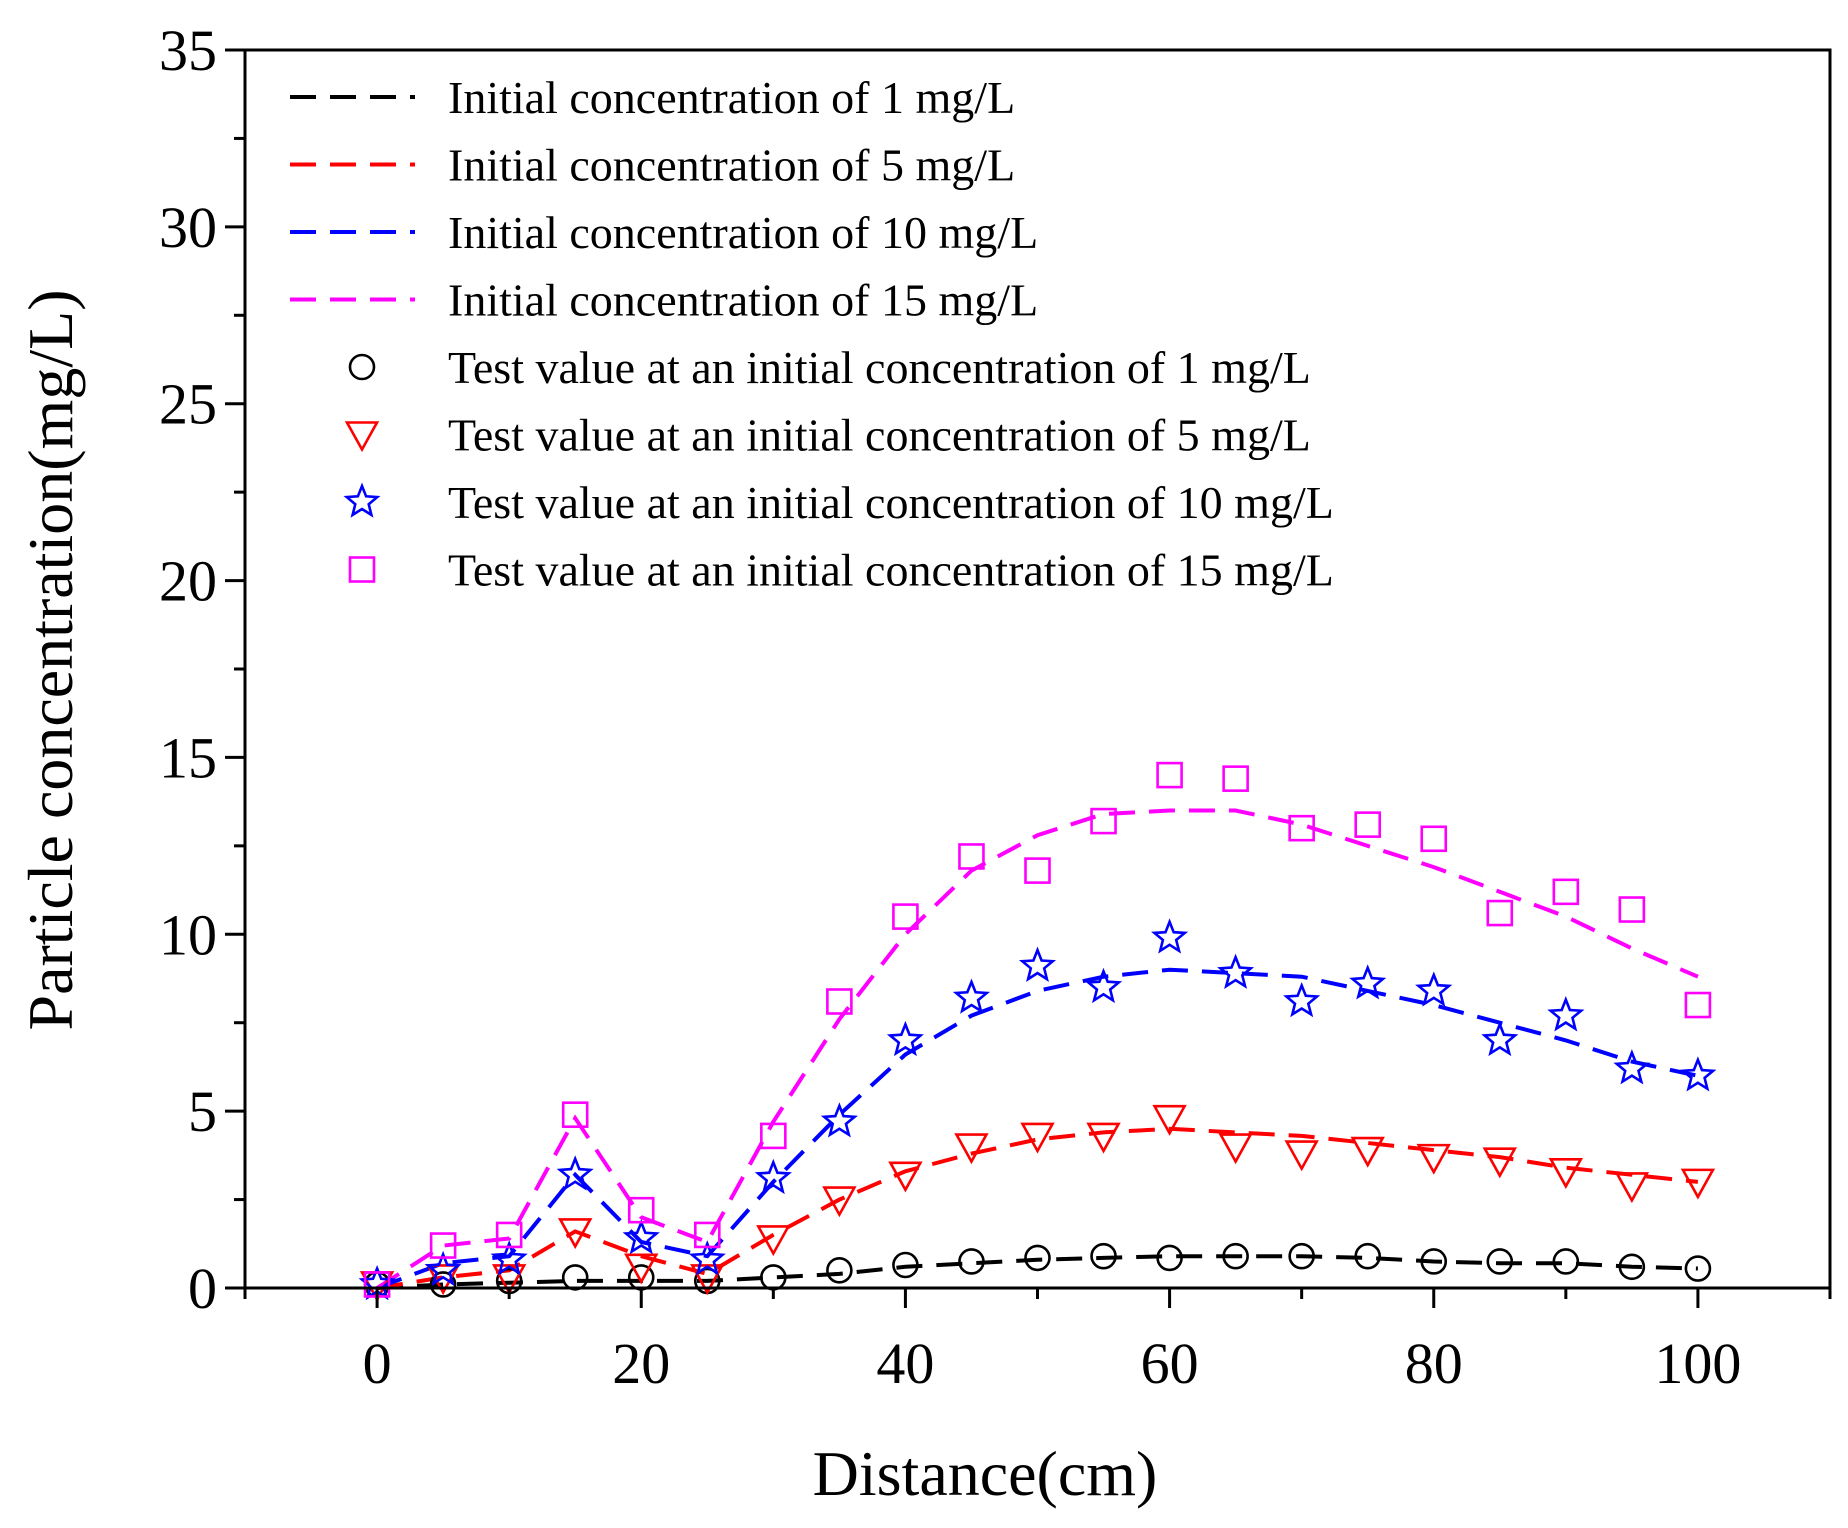 Image resolution: width=1848 pixels, height=1528 pixels. I want to click on y-tick-label: 25, so click(188, 404).